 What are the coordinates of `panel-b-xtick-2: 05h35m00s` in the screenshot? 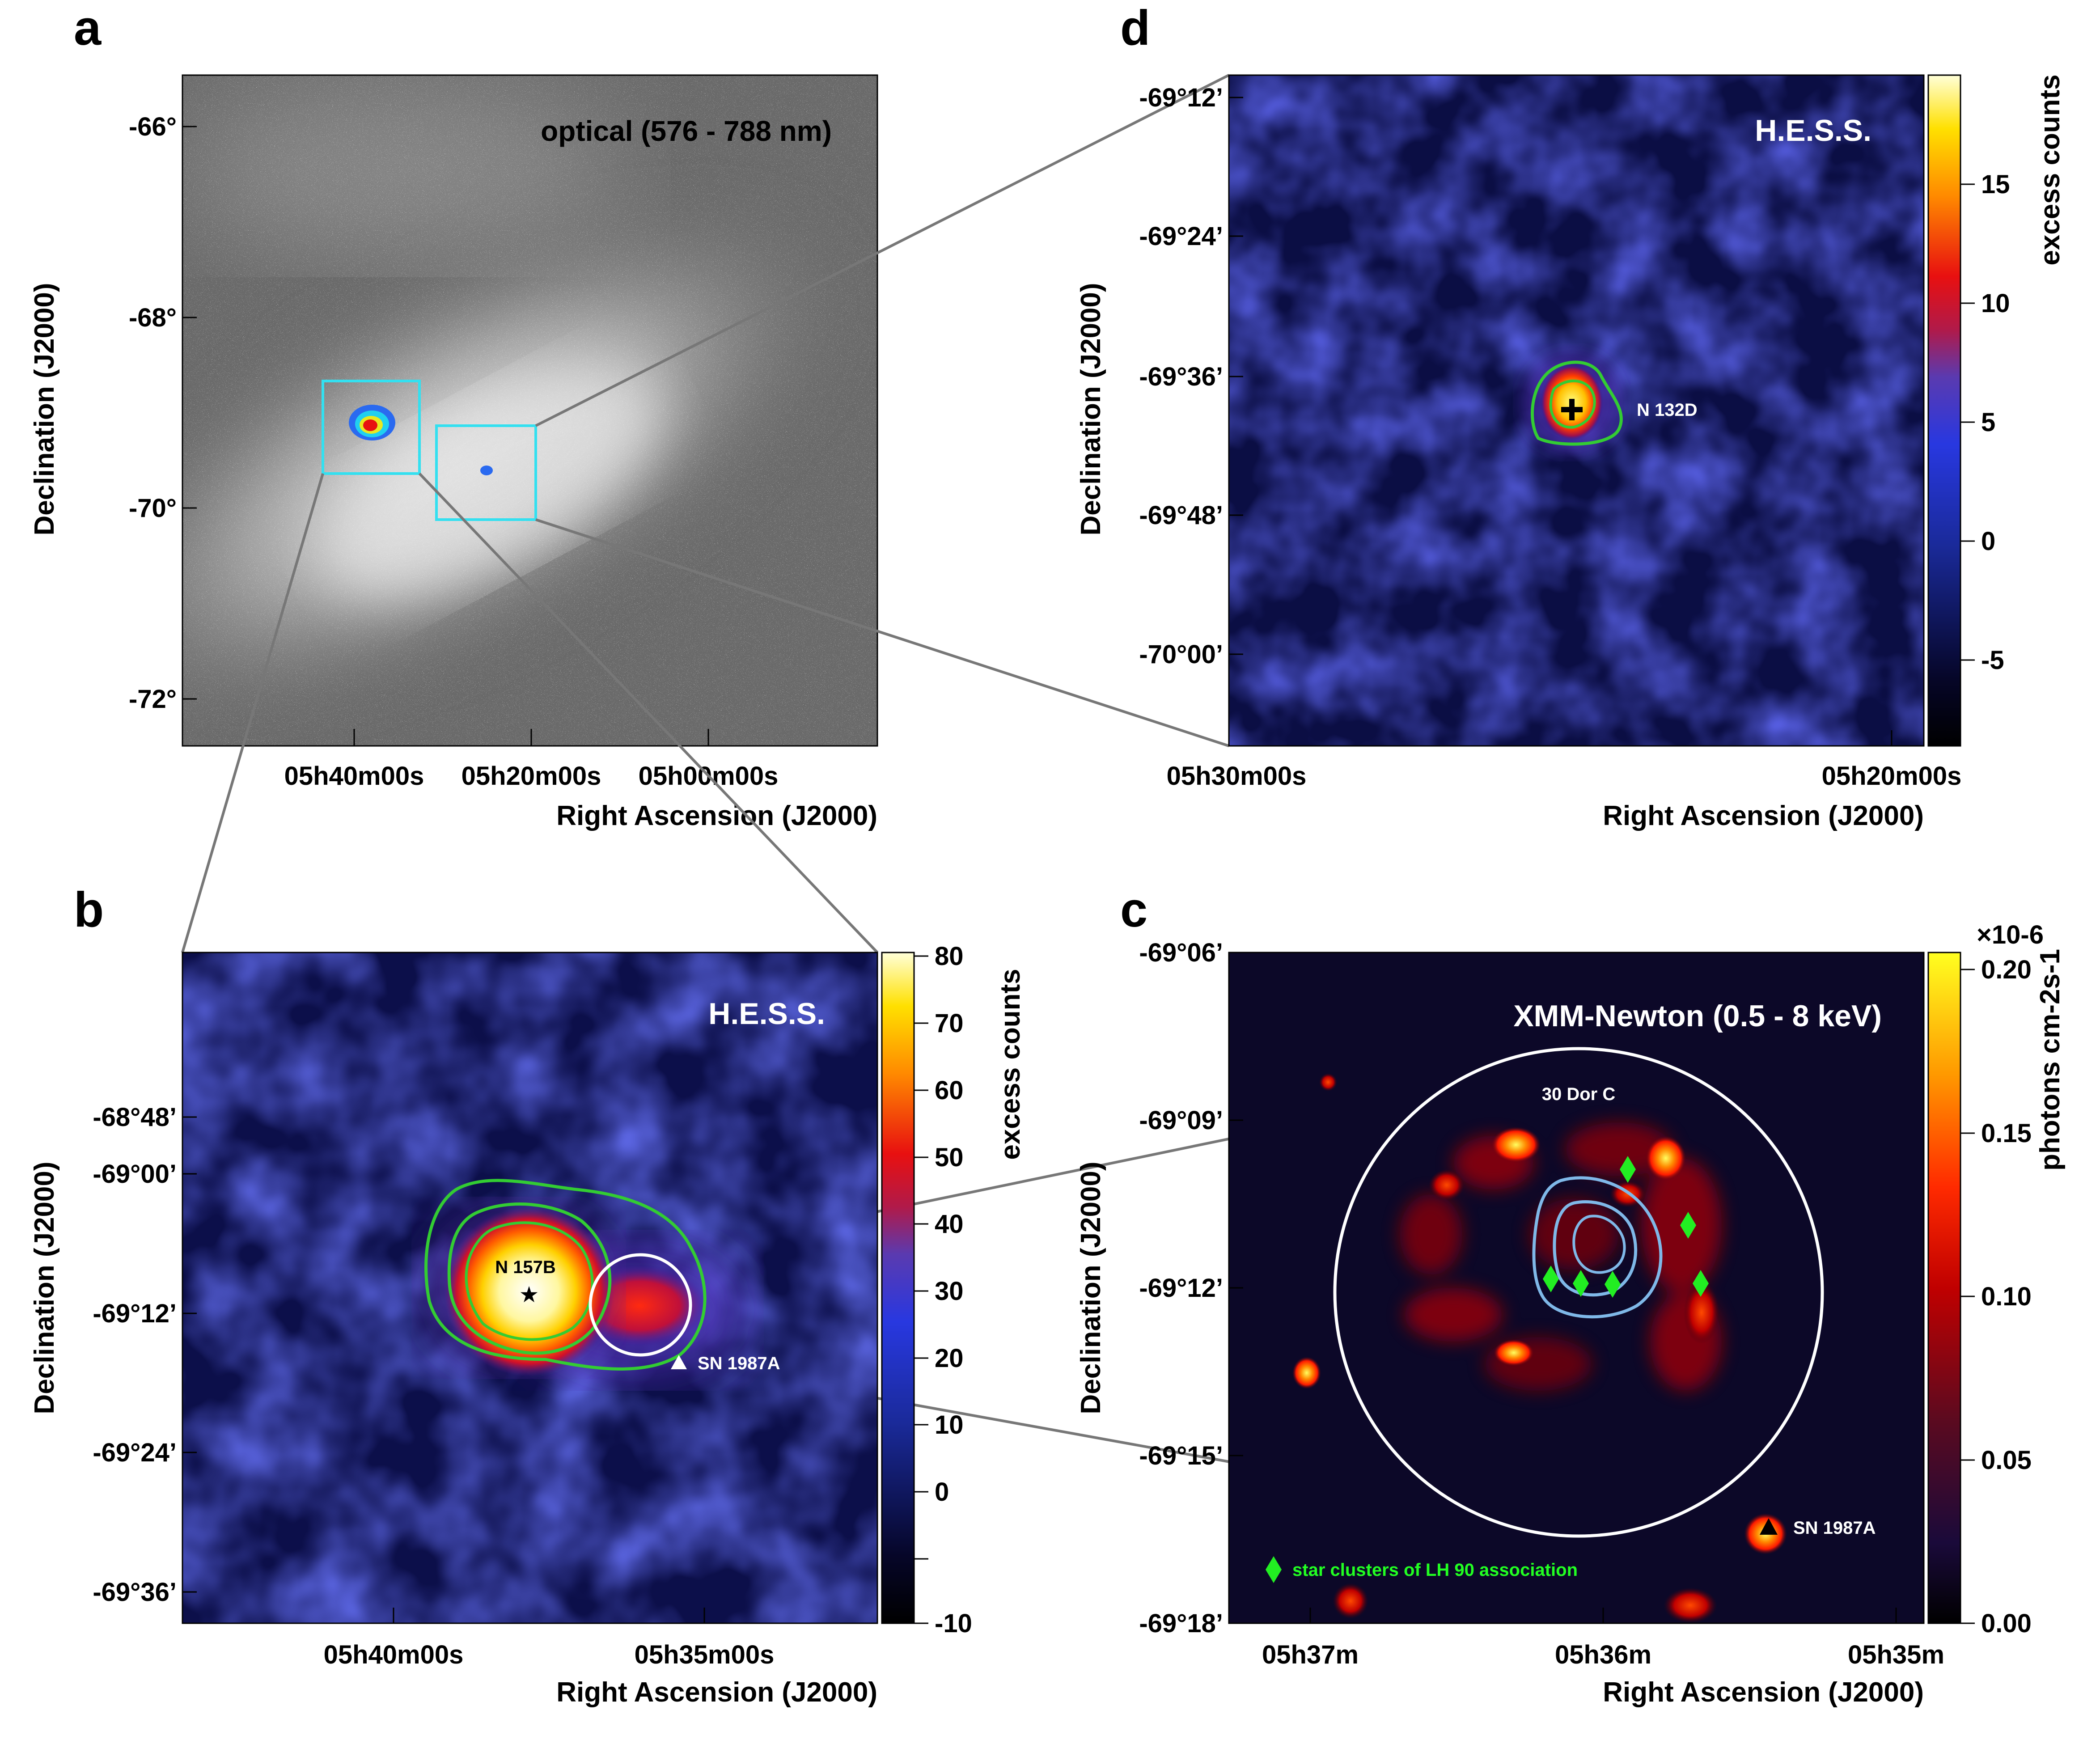 It's located at (705, 1654).